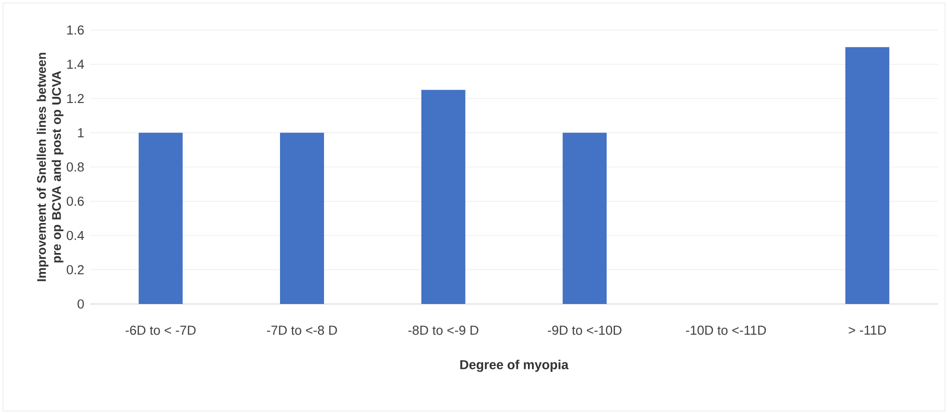  I want to click on y-tick-label: 0.8, so click(75, 167).